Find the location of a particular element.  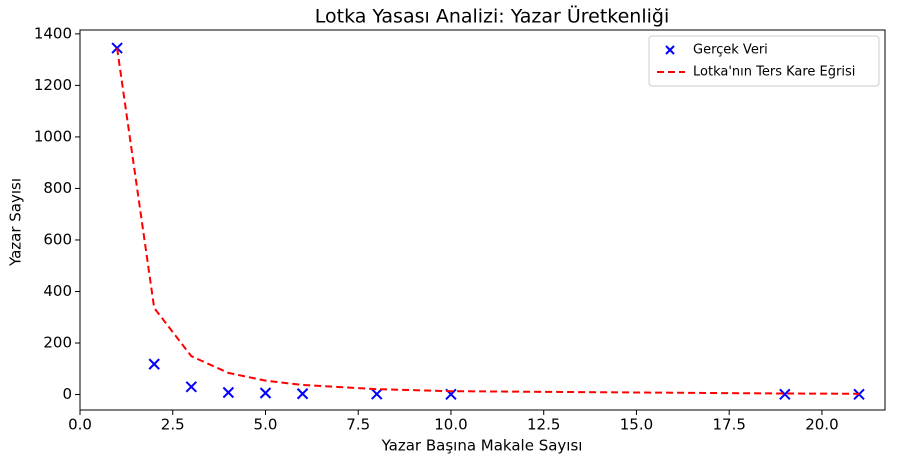

x-tick-label: 17.5 is located at coordinates (728, 425).